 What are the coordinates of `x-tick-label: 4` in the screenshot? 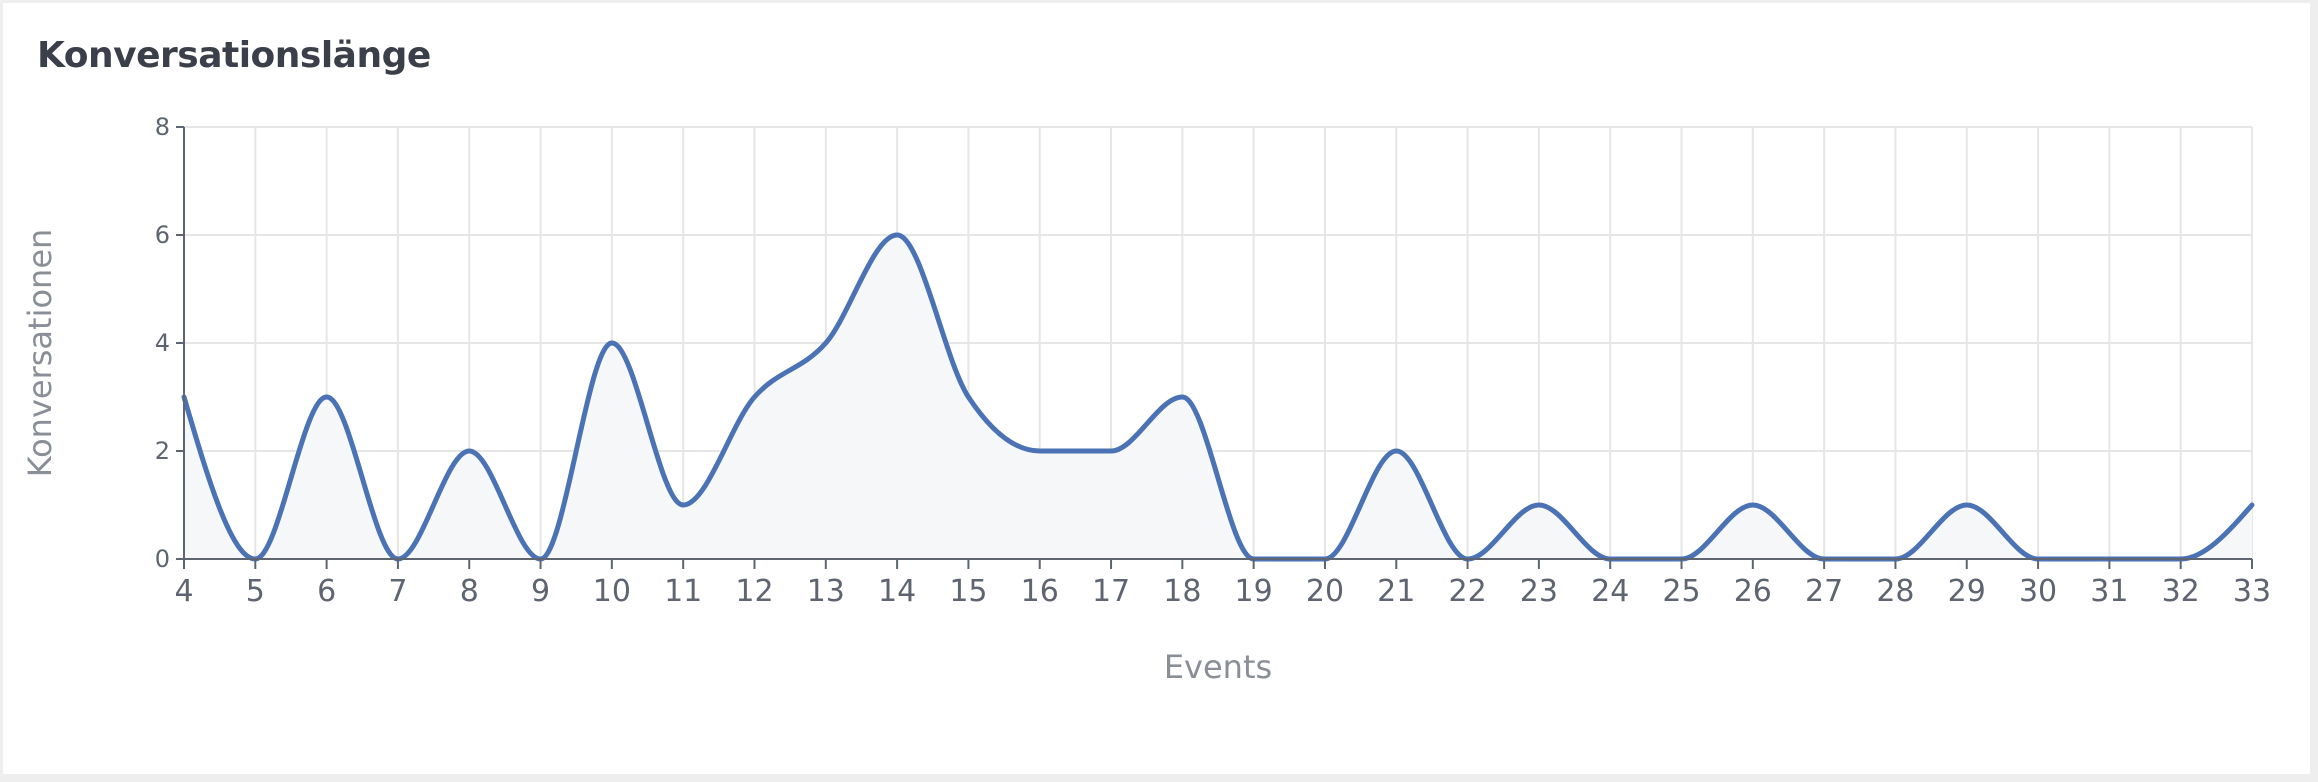 It's located at (183, 591).